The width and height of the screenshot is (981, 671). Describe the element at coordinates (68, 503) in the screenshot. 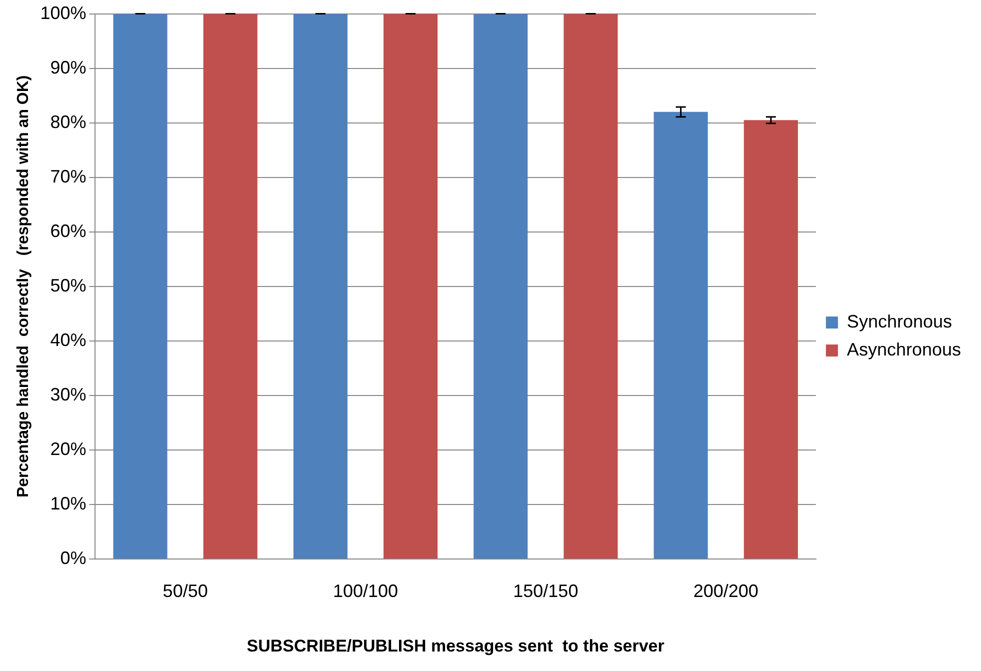

I see `y-tick-label: 10%` at that location.